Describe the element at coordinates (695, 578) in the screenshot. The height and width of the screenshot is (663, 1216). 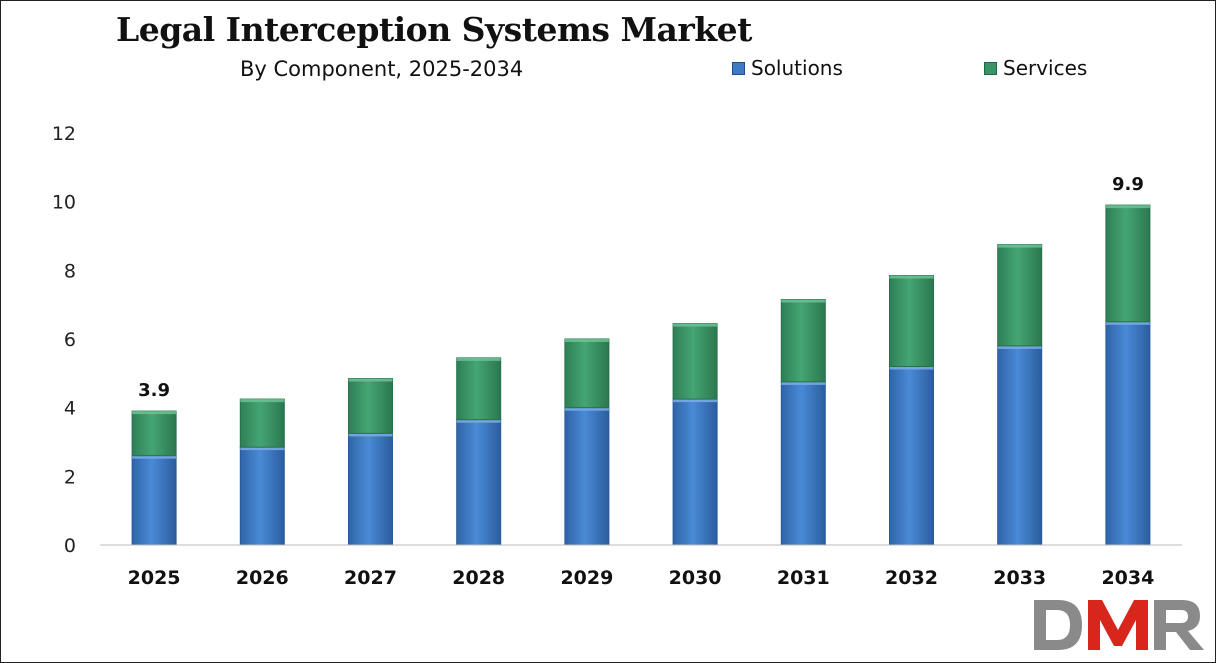
I see `x-tick-label-2030: 2030` at that location.